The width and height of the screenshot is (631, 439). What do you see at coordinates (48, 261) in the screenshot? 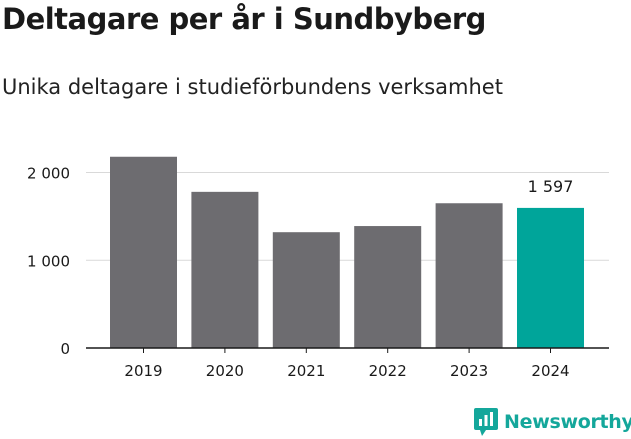
I see `y-tick-label: 1 000` at bounding box center [48, 261].